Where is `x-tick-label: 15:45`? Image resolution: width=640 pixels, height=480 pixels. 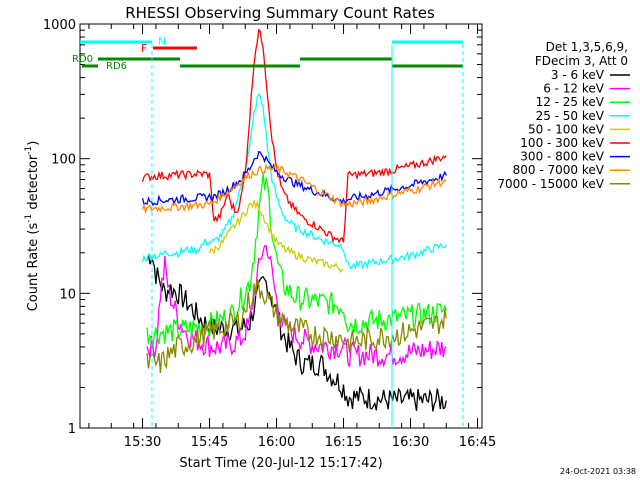 x-tick-label: 15:45 is located at coordinates (209, 442).